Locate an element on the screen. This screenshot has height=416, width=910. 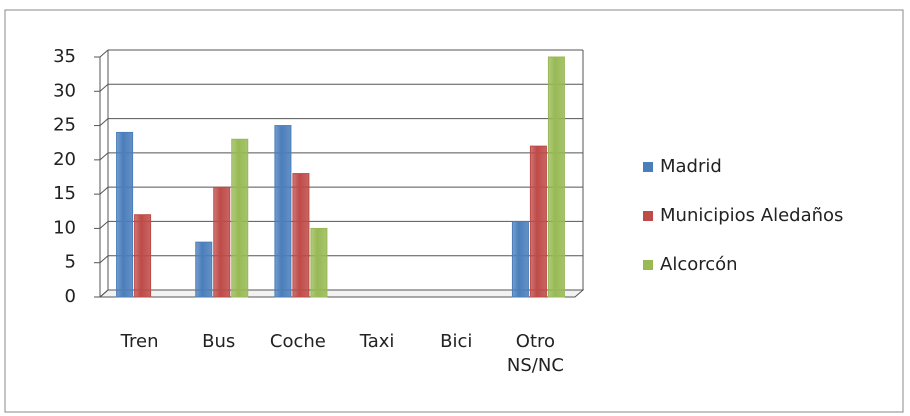
y-tick-label: 30 is located at coordinates (64, 90).